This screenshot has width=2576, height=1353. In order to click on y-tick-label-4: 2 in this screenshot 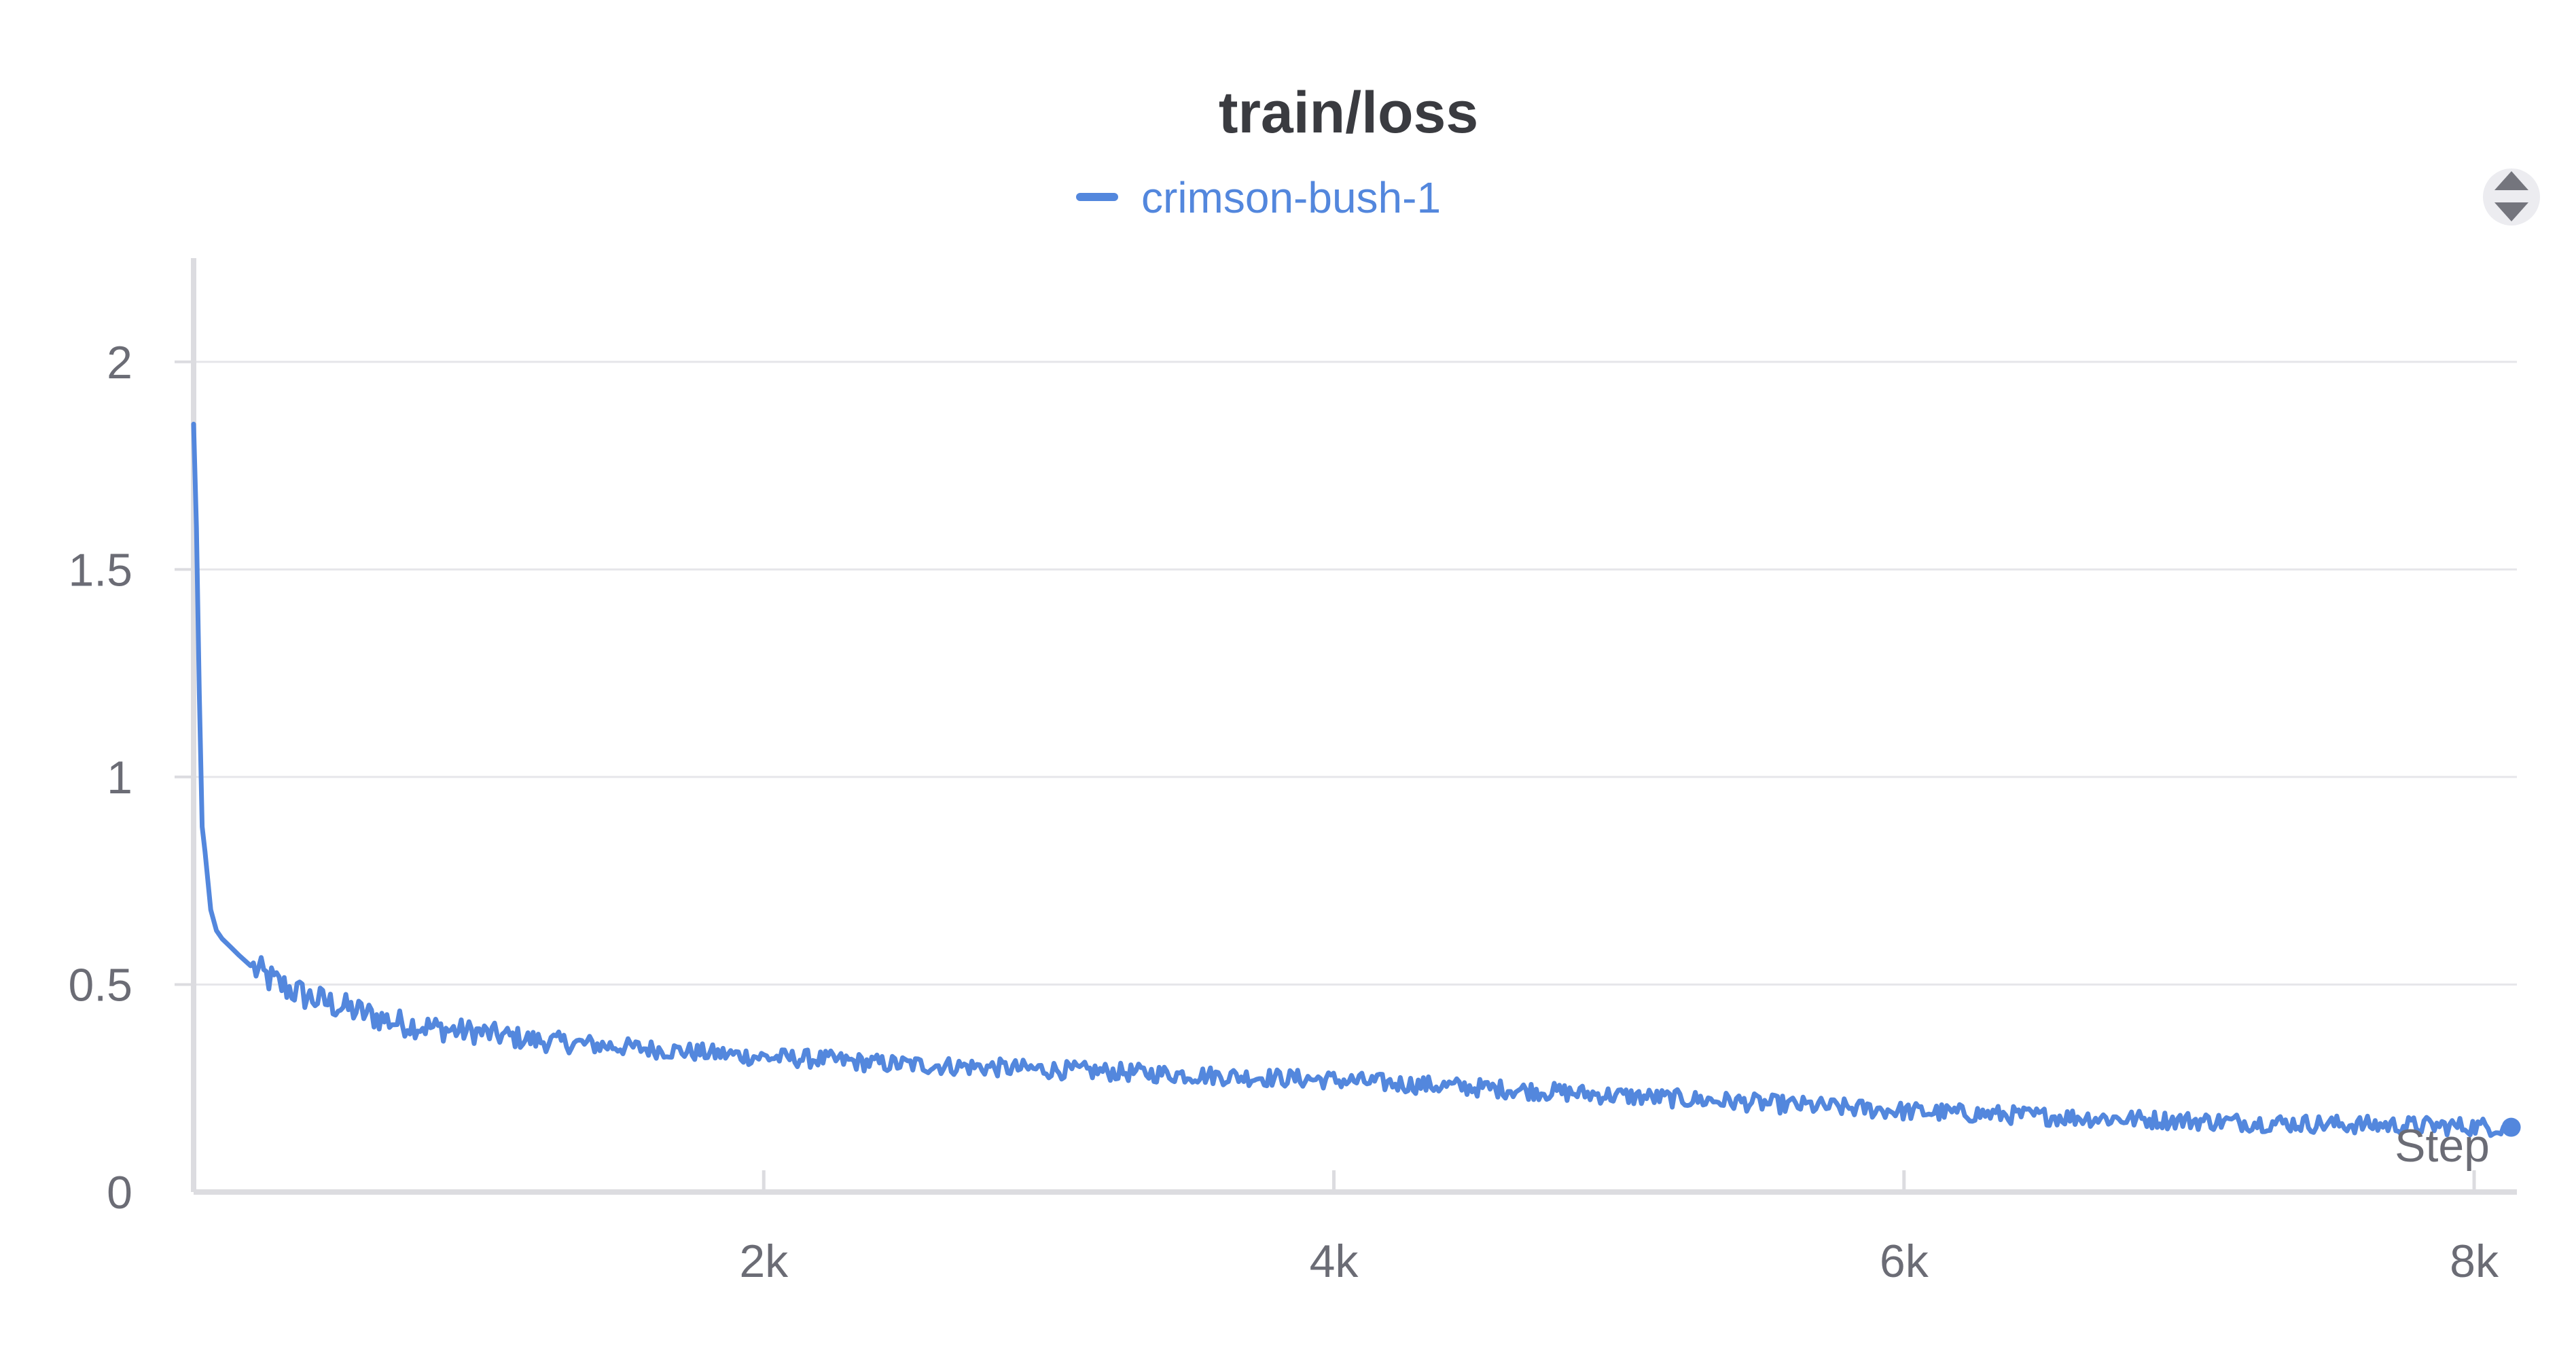, I will do `click(119, 363)`.